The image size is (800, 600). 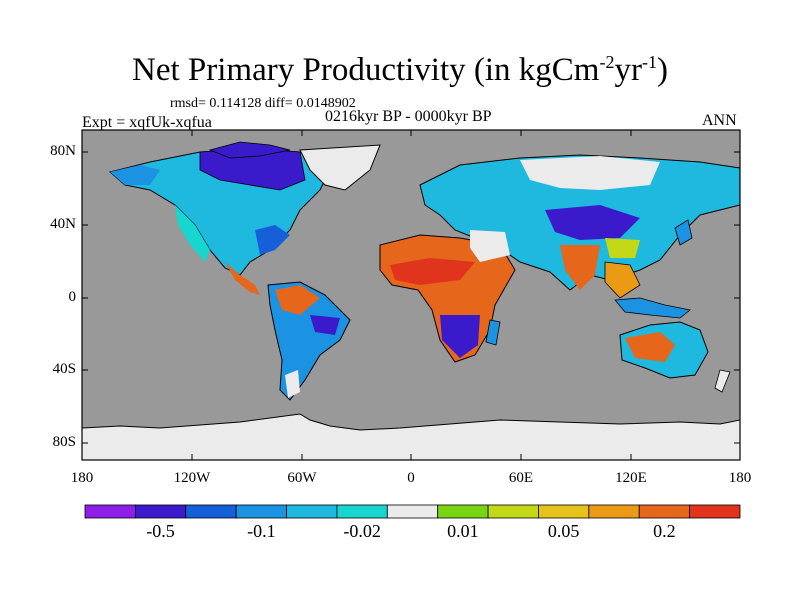 I want to click on patagonia, so click(x=292, y=384).